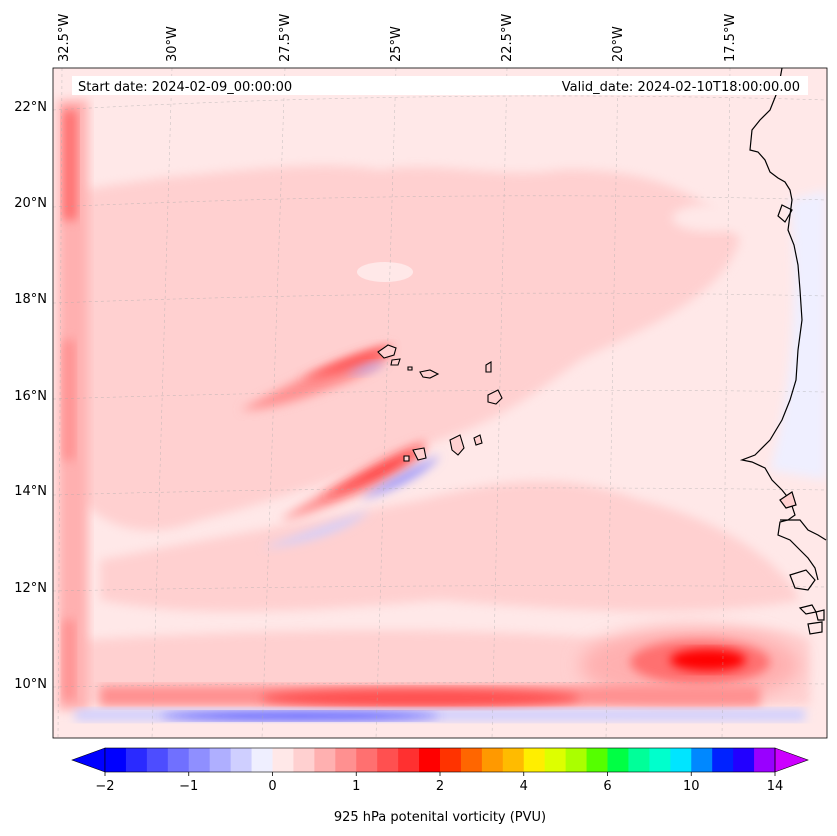 The width and height of the screenshot is (837, 836). I want to click on lat-label: 14°N, so click(30, 491).